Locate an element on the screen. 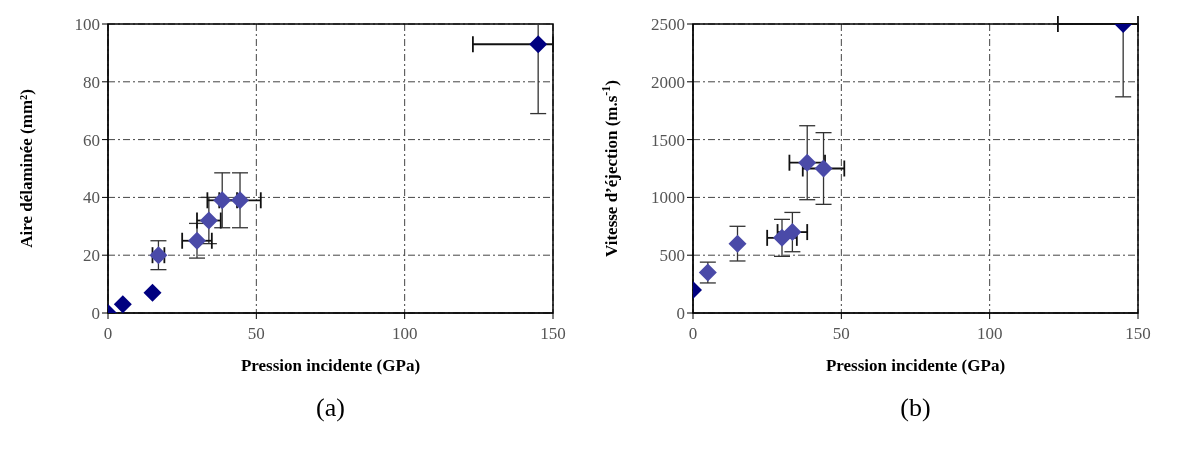  y-tick-label: 2500 is located at coordinates (668, 25).